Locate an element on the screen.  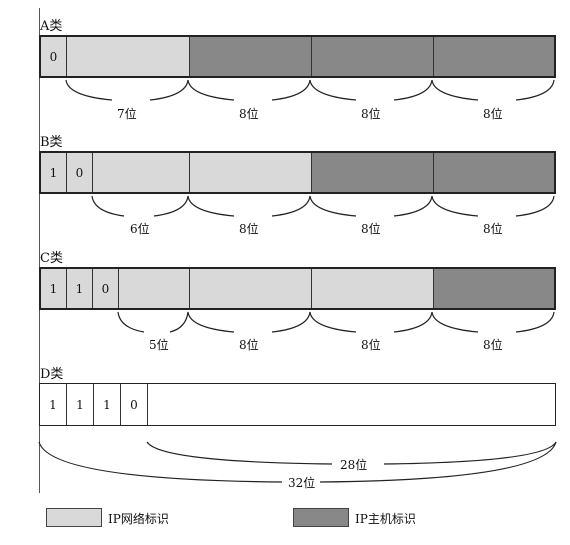
legend-network-label: IP网络标识 is located at coordinates (138, 519).